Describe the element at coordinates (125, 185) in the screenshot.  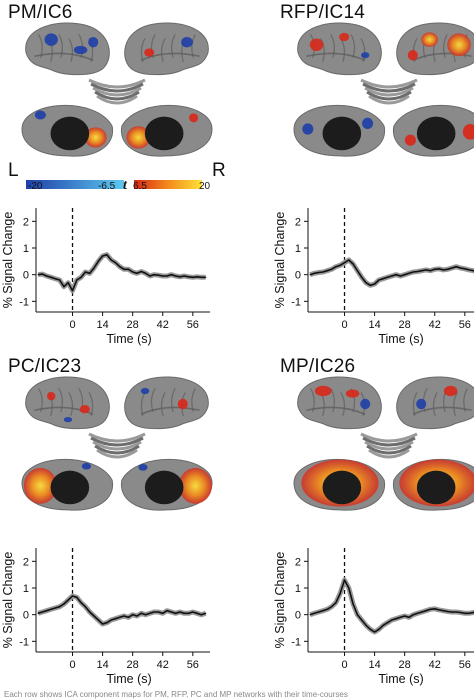
I see `colorbar-t-symbol: t` at that location.